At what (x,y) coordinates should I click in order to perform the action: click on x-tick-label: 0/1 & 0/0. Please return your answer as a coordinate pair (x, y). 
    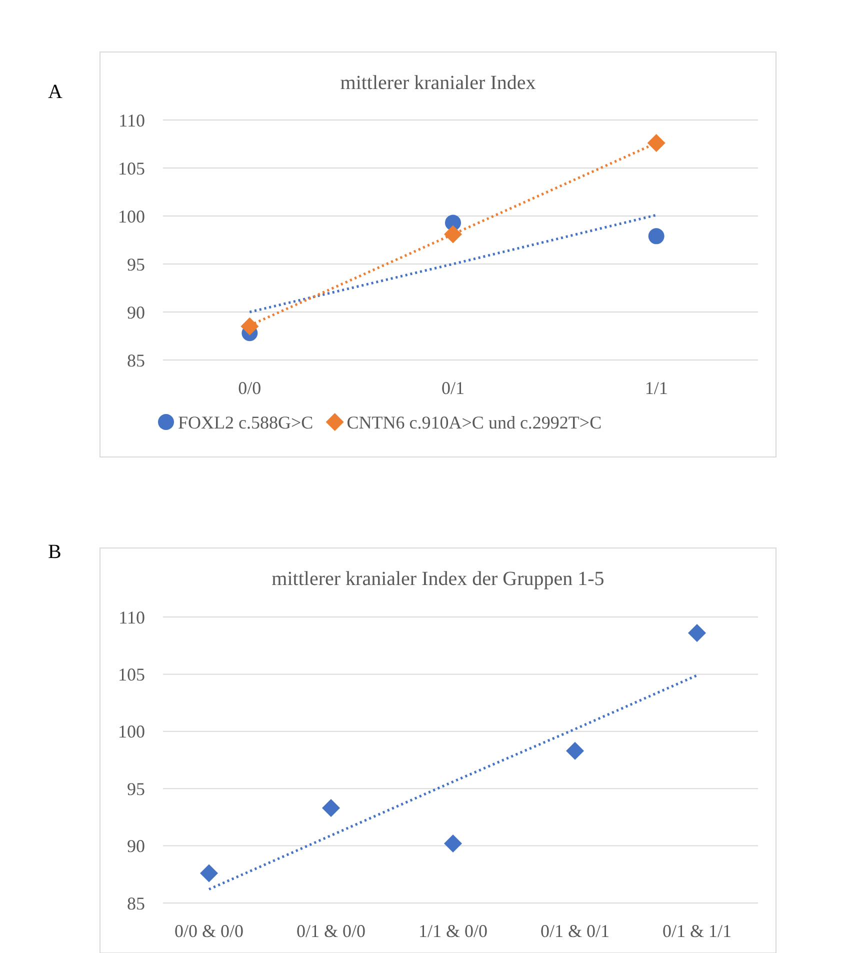
    Looking at the image, I should click on (331, 931).